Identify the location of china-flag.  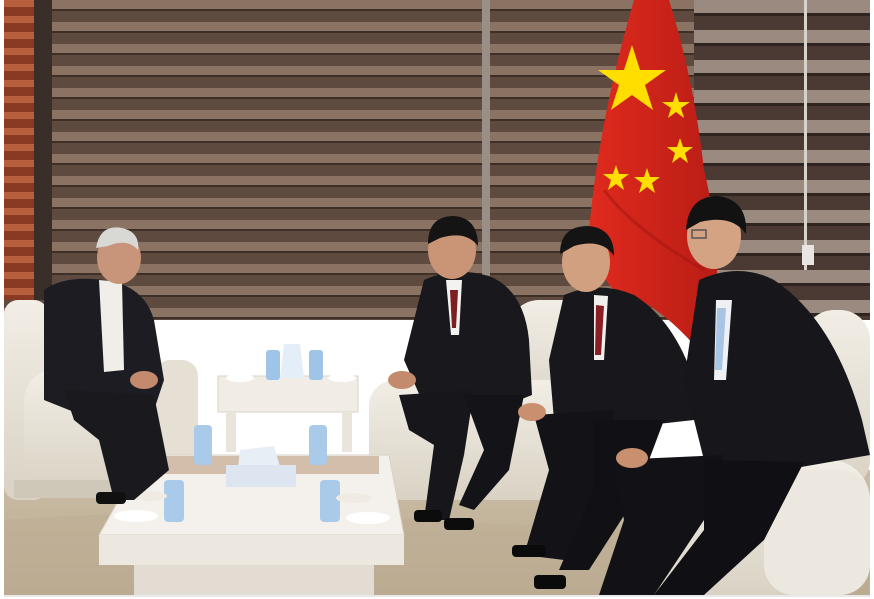
(653, 180).